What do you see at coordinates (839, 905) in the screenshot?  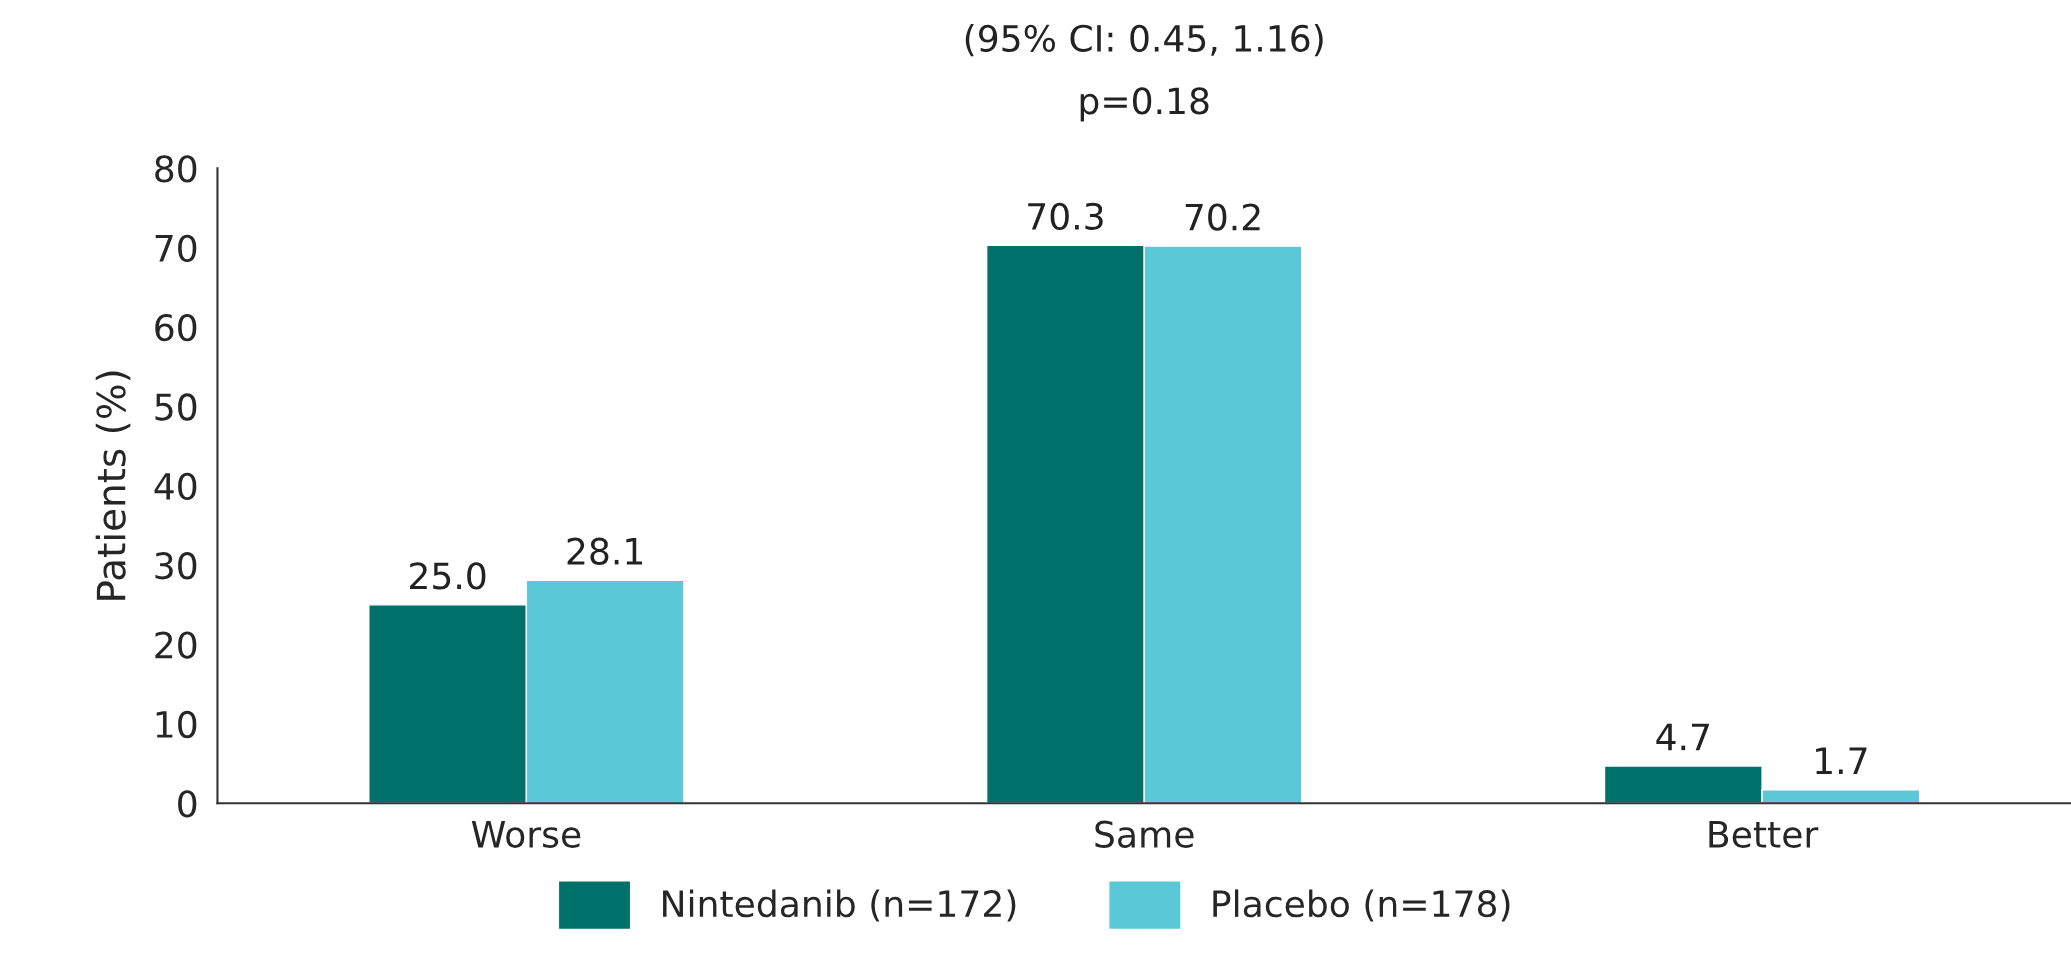 I see `legend-label: Nintedanib (n=172)` at bounding box center [839, 905].